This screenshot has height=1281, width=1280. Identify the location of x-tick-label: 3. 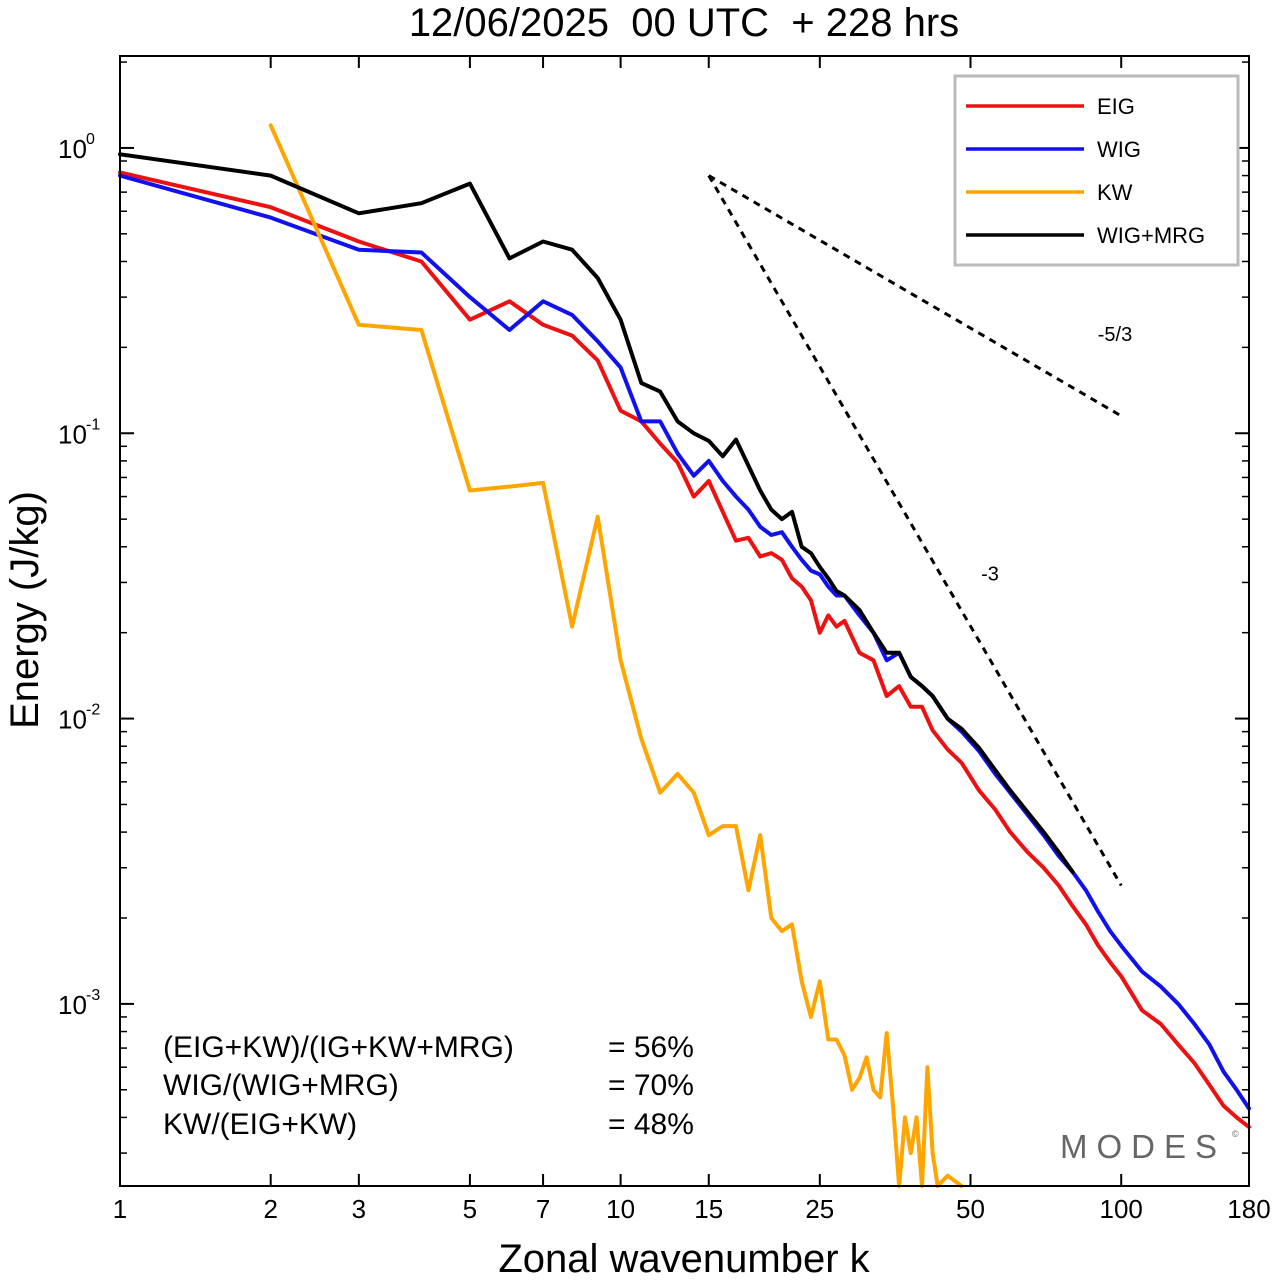
(359, 1209).